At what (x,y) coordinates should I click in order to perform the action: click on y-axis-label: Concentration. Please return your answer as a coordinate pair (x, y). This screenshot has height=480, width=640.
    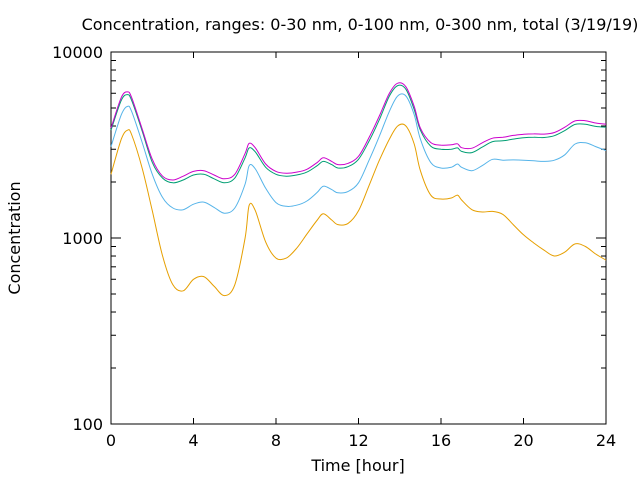
    Looking at the image, I should click on (14, 237).